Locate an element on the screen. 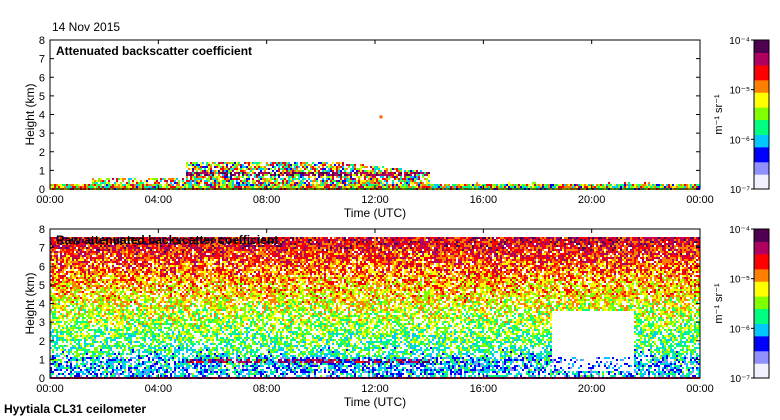 The width and height of the screenshot is (780, 420). date-label: 14 Nov 2015 is located at coordinates (86, 27).